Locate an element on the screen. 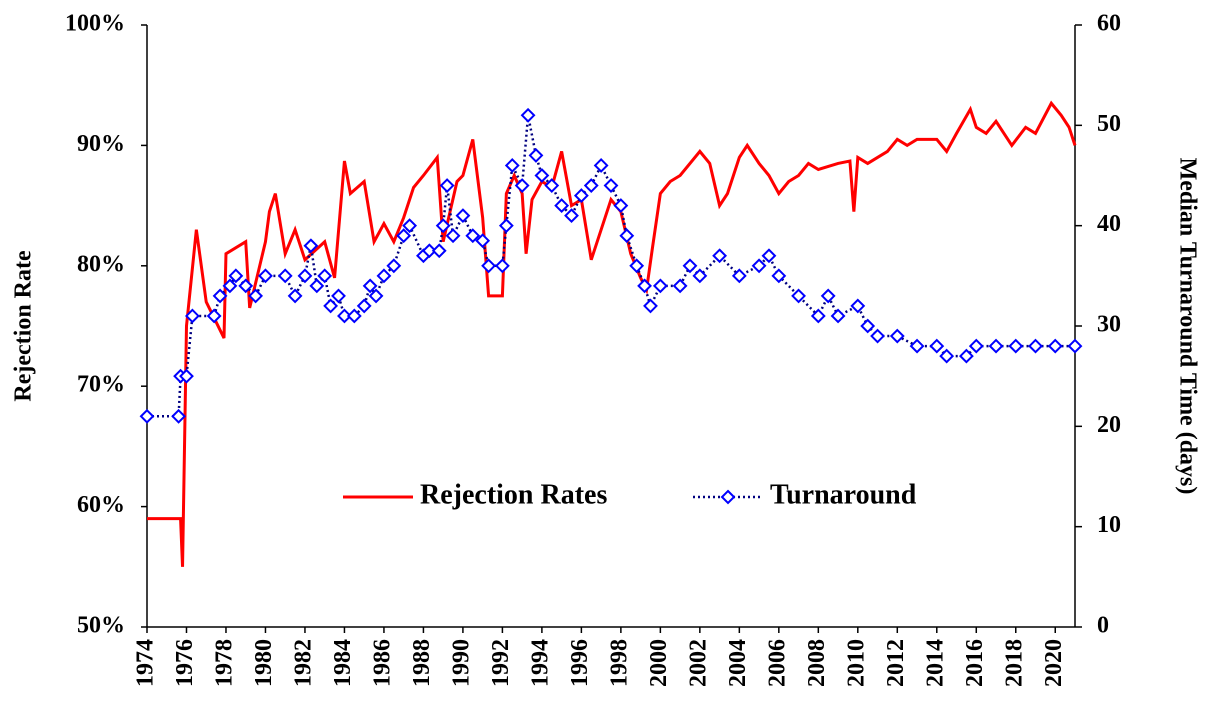 Image resolution: width=1209 pixels, height=702 pixels. x-tick-label: 2020 is located at coordinates (1054, 663).